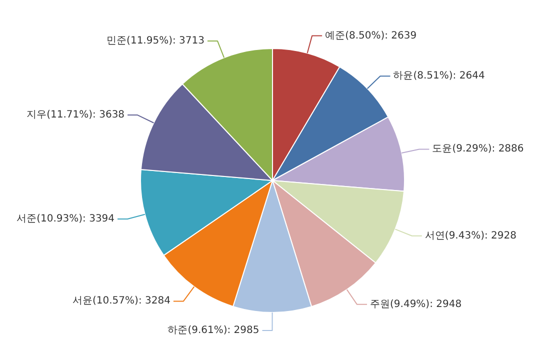 The height and width of the screenshot is (350, 550). Describe the element at coordinates (214, 330) in the screenshot. I see `slice-label: 하준(9.61%): 2985` at that location.